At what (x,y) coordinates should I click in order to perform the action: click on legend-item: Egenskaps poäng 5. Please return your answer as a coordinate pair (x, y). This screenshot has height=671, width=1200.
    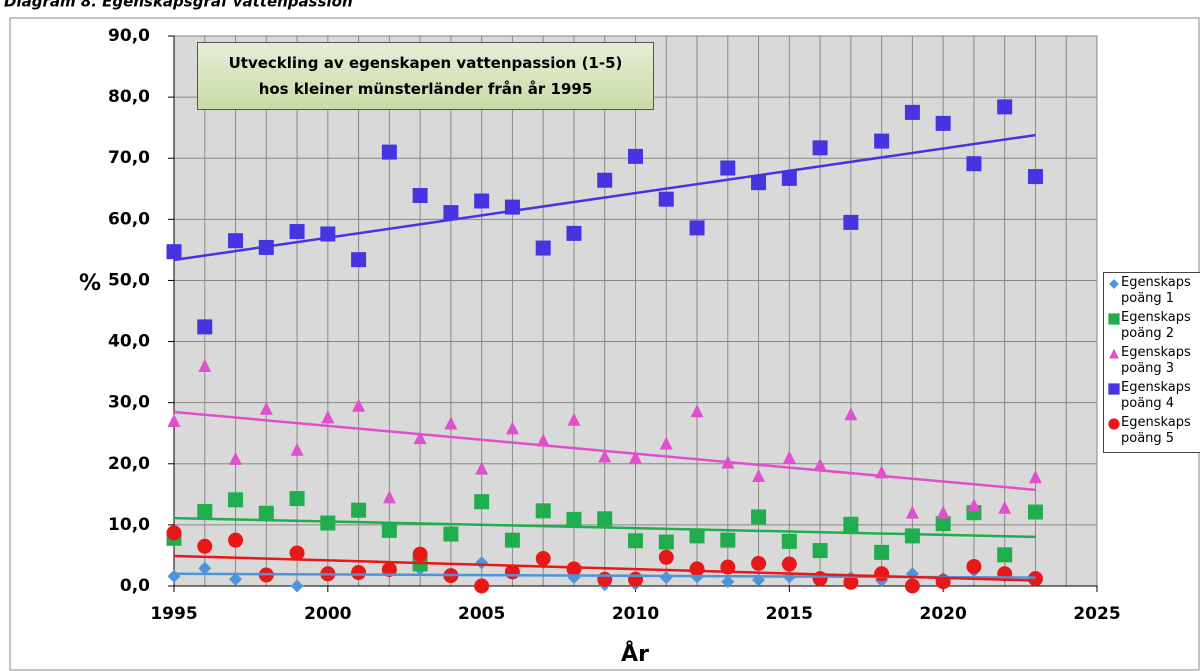
    Looking at the image, I should click on (1153, 432).